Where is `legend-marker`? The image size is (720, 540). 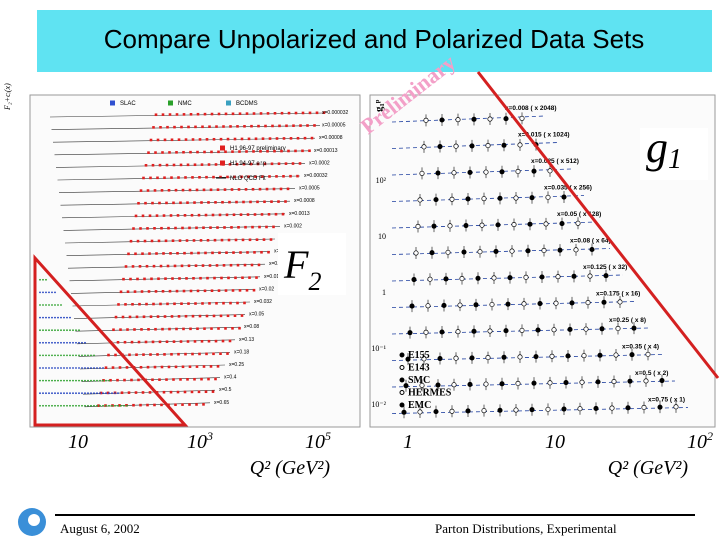
legend-marker is located at coordinates (402, 392).